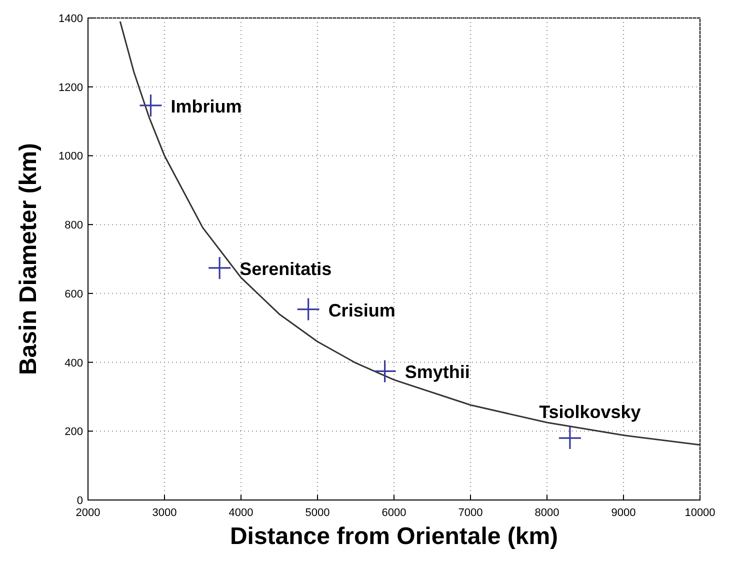 This screenshot has height=567, width=730. Describe the element at coordinates (286, 268) in the screenshot. I see `annotation: Serenitatis` at that location.